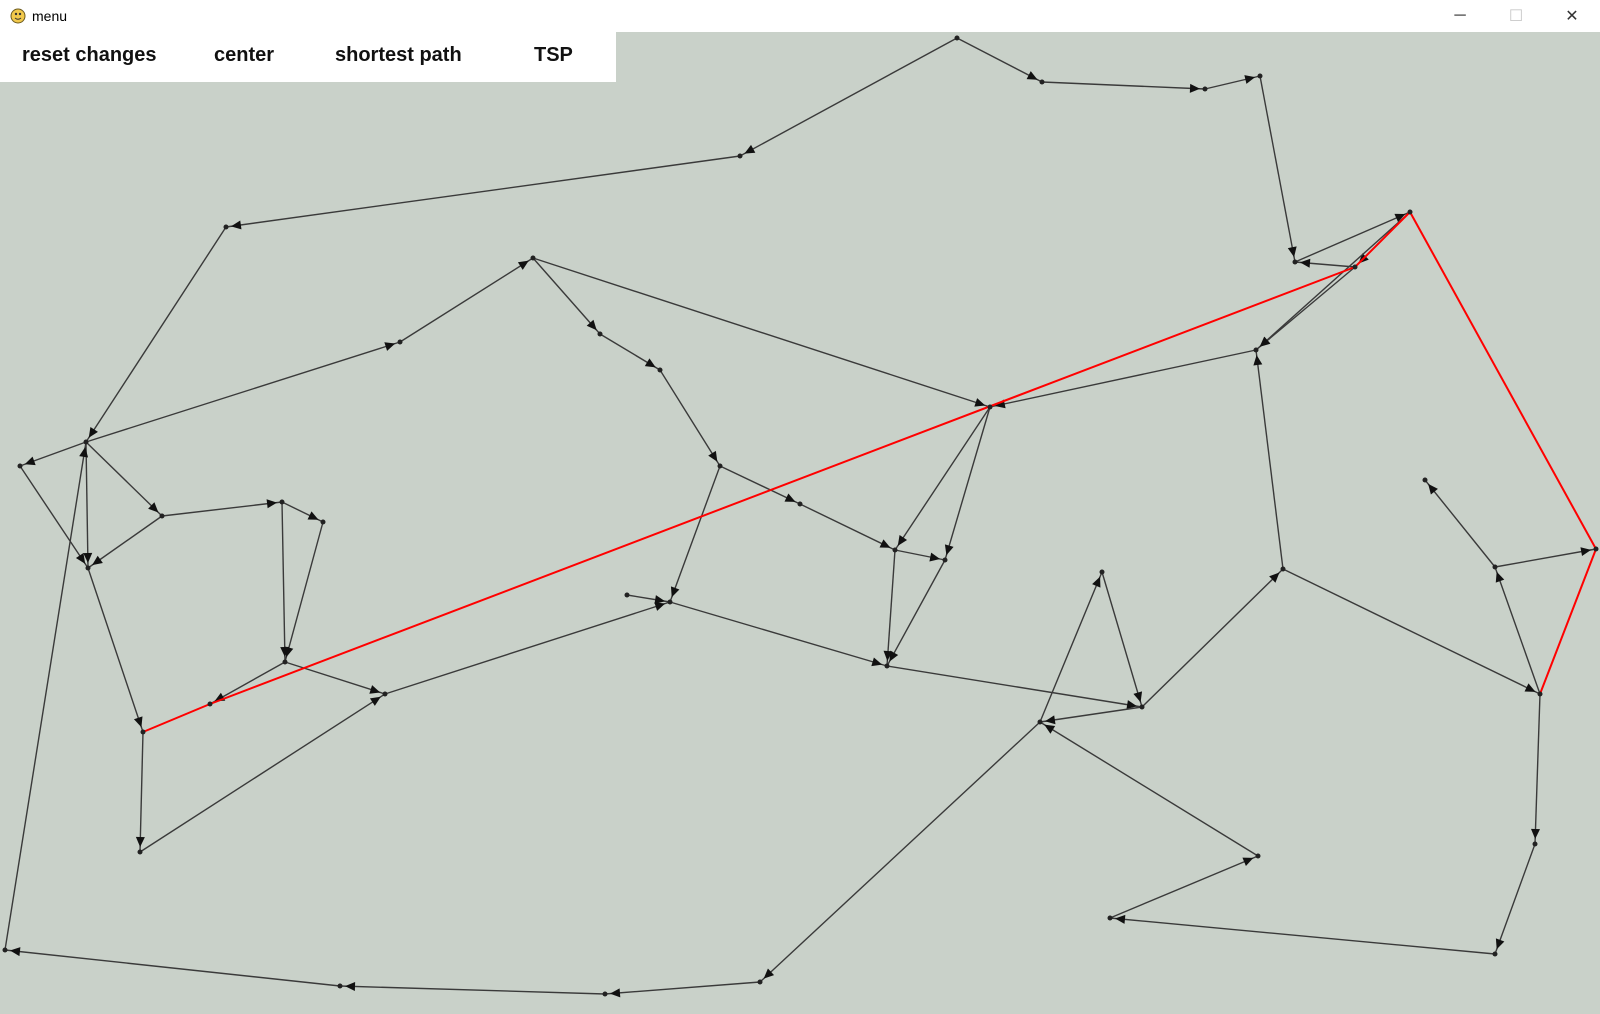  I want to click on close-button: ✕, so click(1572, 16).